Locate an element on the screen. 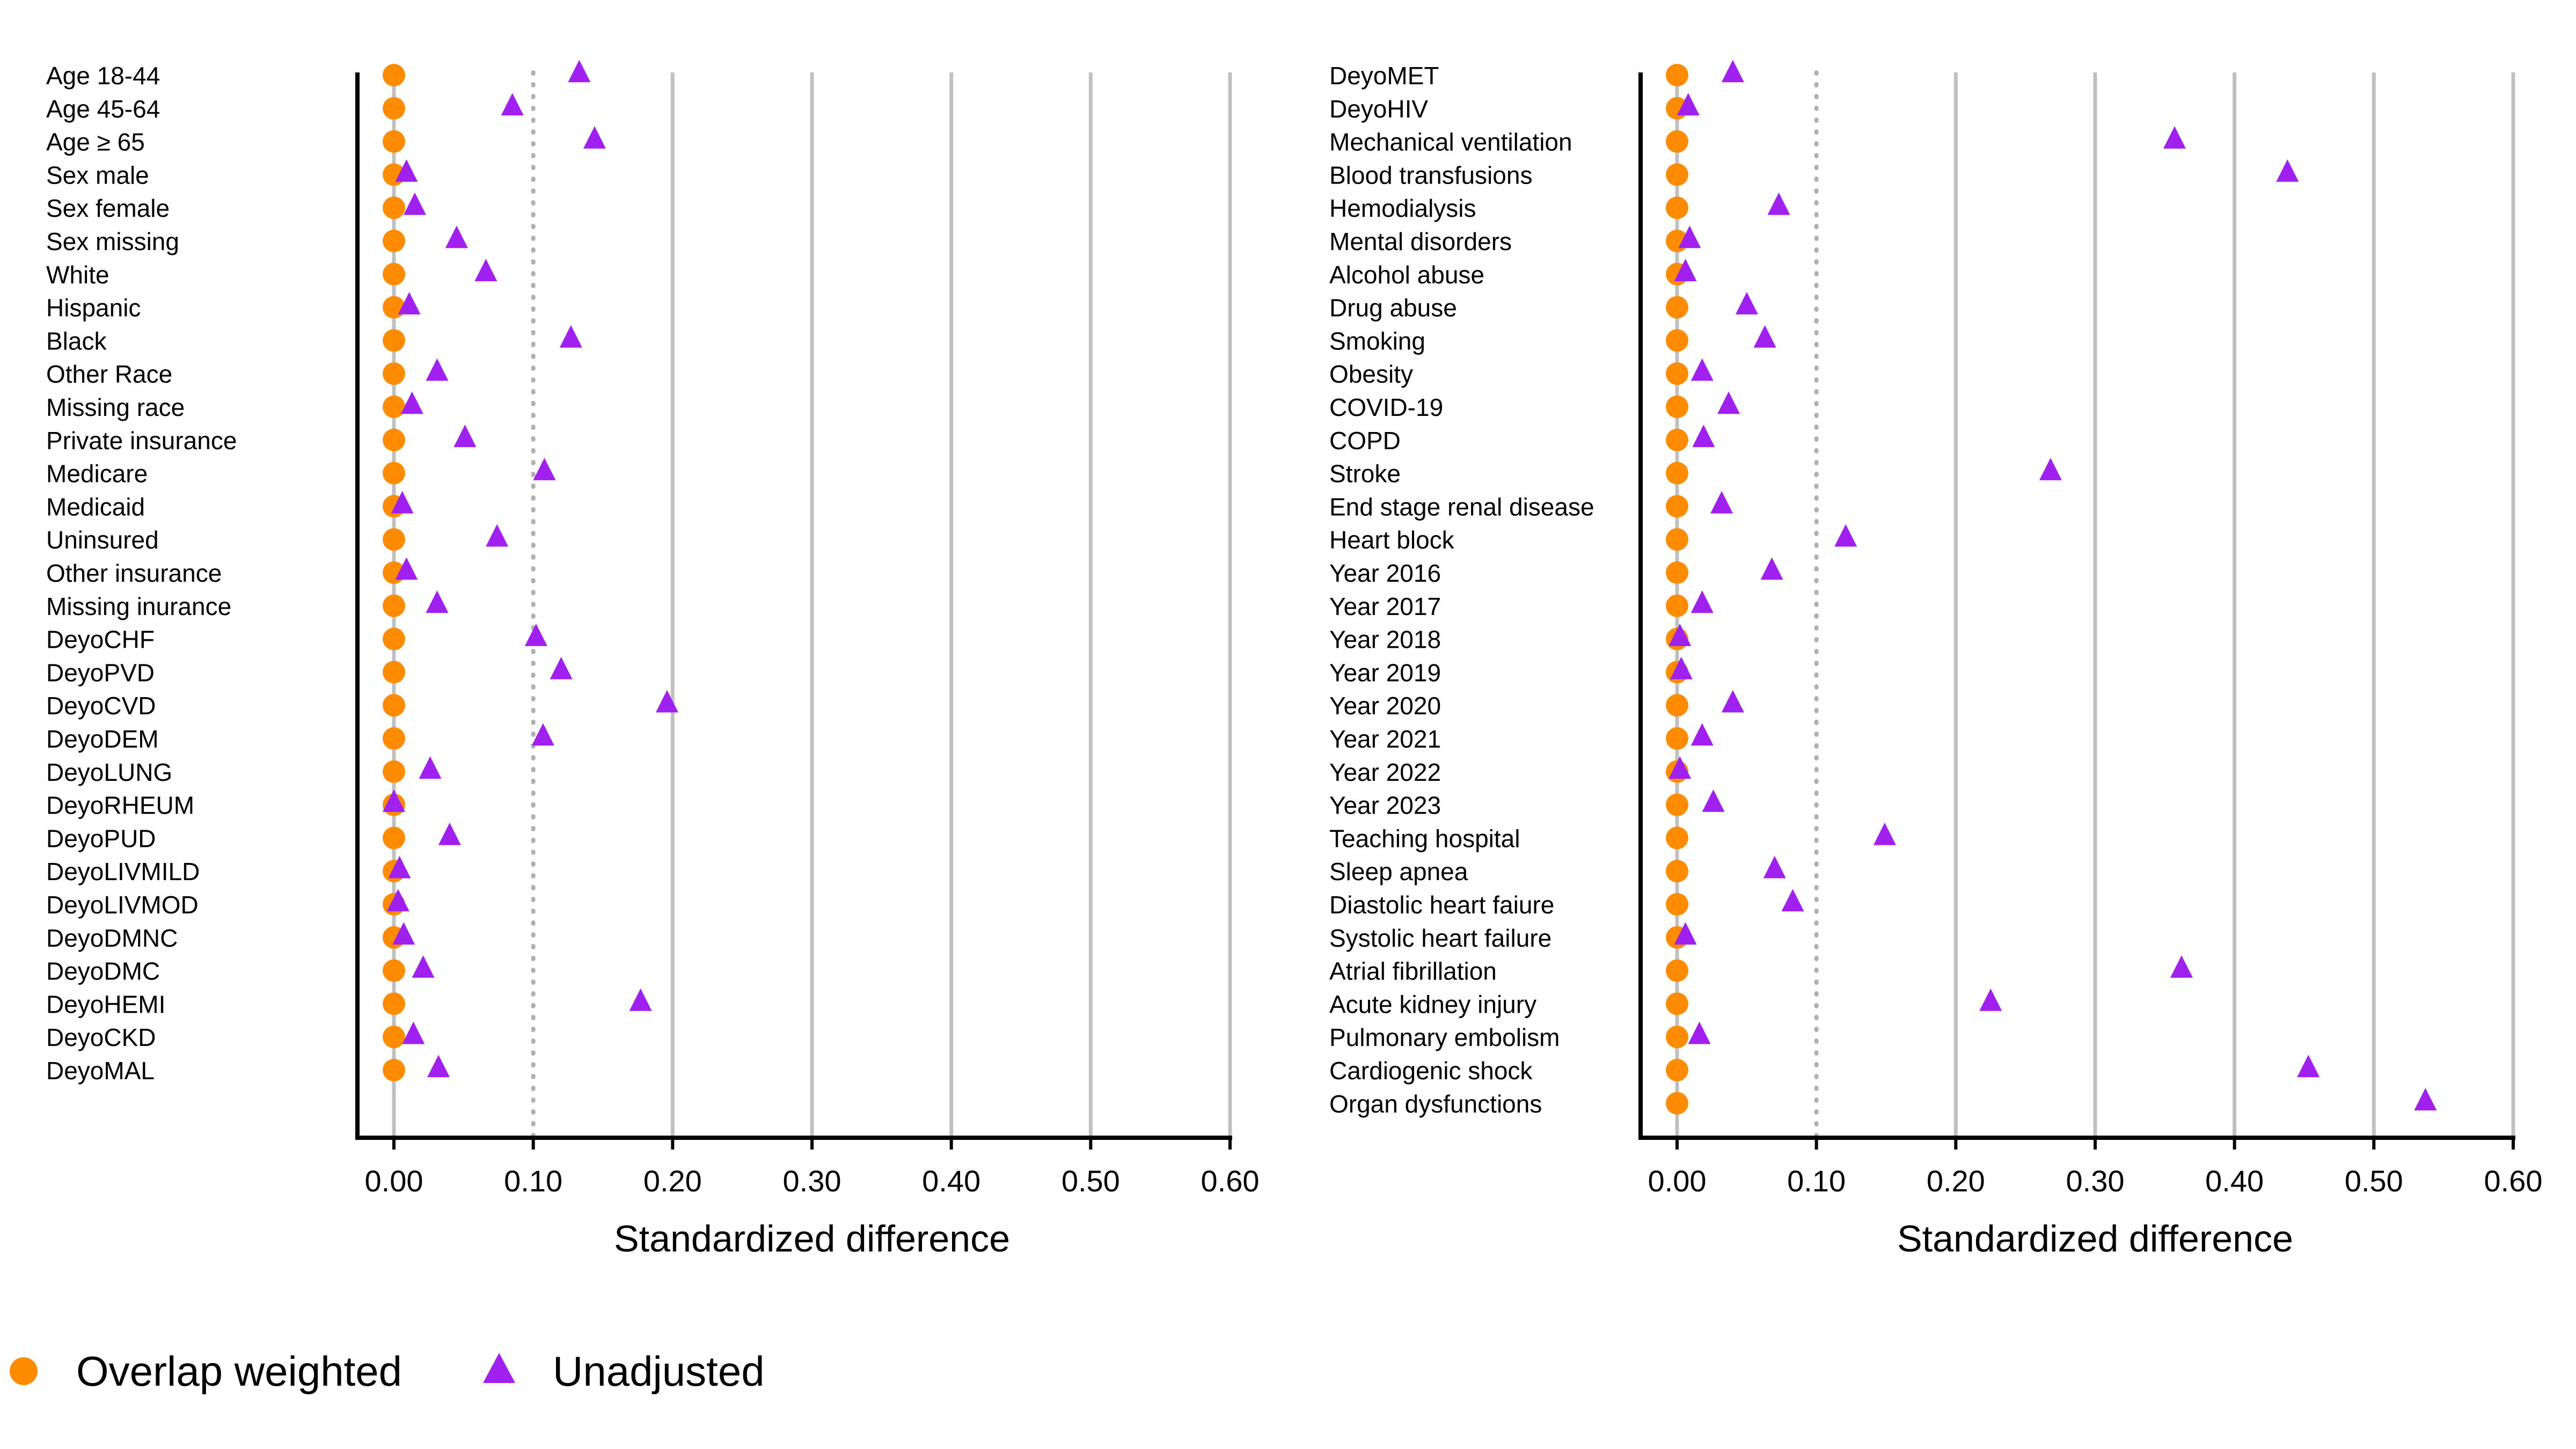  row-label: DeyoLIVMILD is located at coordinates (123, 871).